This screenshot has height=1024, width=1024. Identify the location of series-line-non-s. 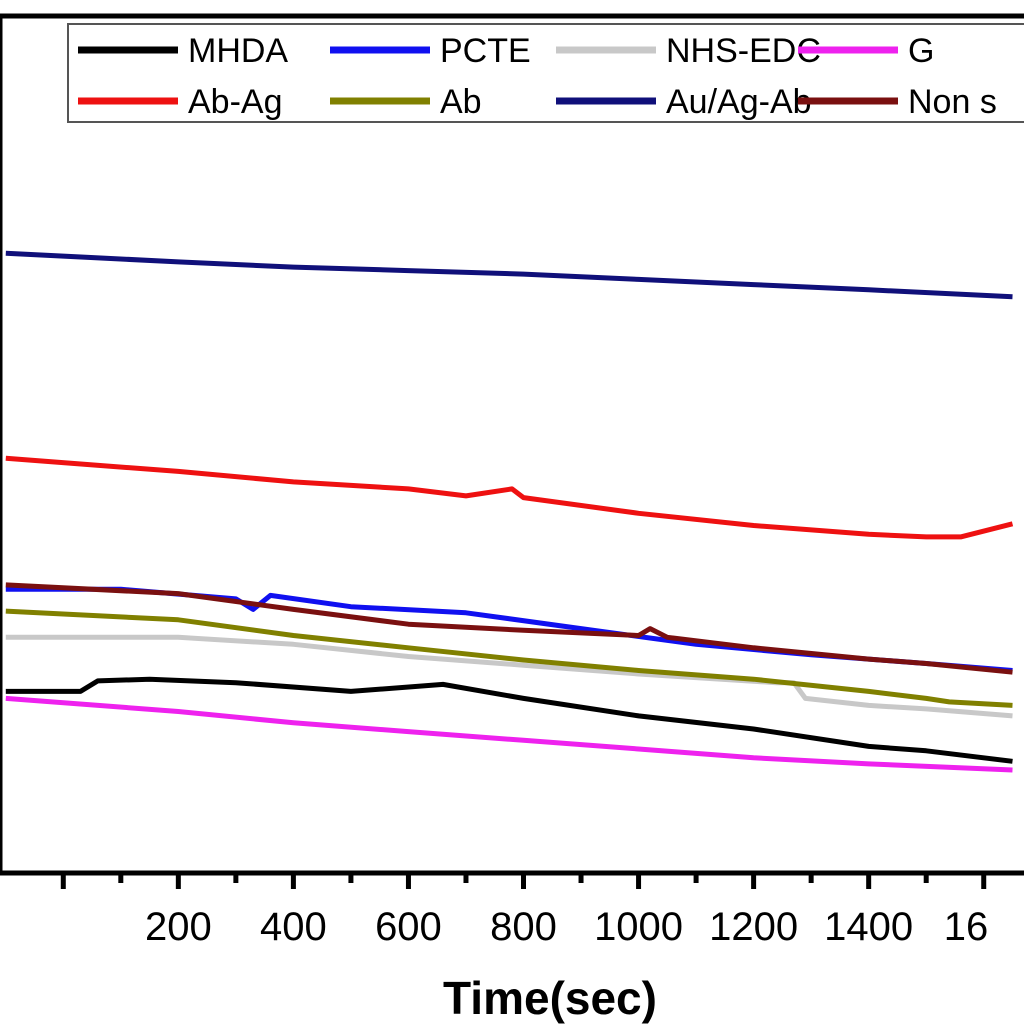
(509, 628).